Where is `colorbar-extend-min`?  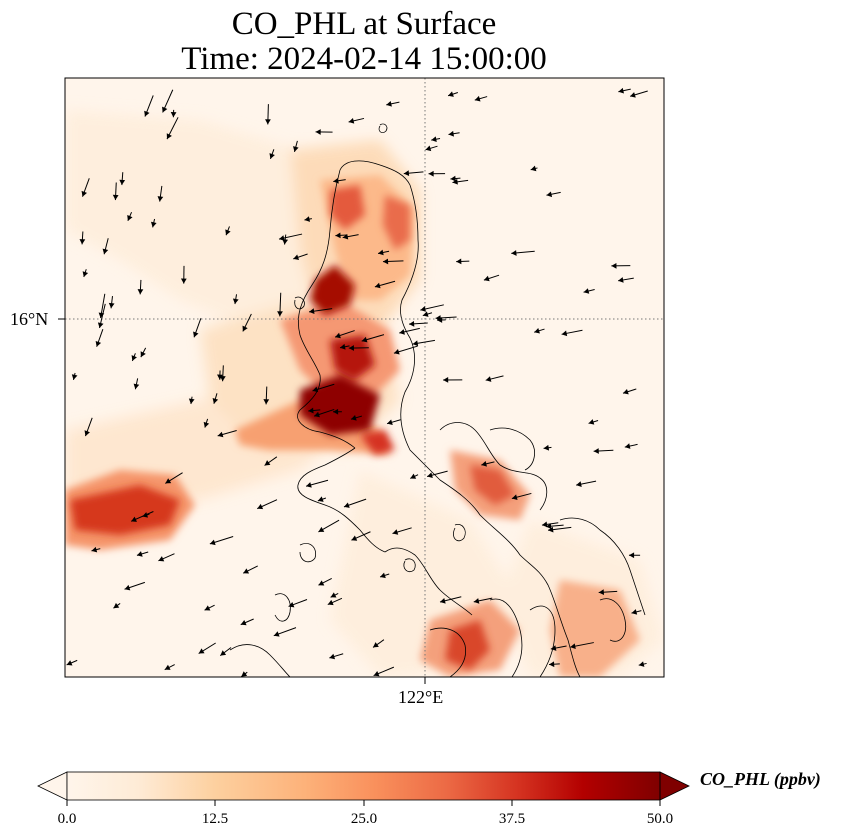
colorbar-extend-min is located at coordinates (52, 786).